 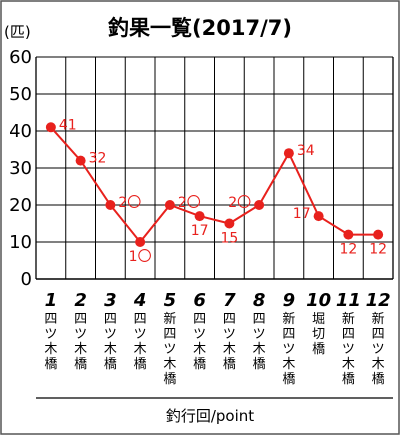 I want to click on data-label-3: 2〇, so click(x=129, y=203).